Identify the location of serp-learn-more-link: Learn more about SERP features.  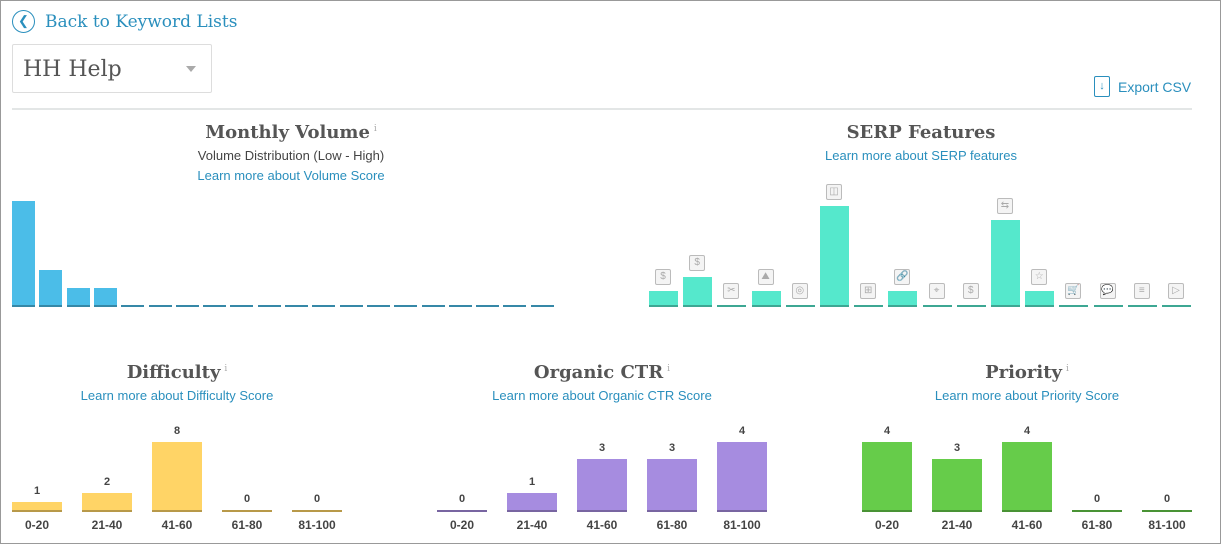
(921, 155).